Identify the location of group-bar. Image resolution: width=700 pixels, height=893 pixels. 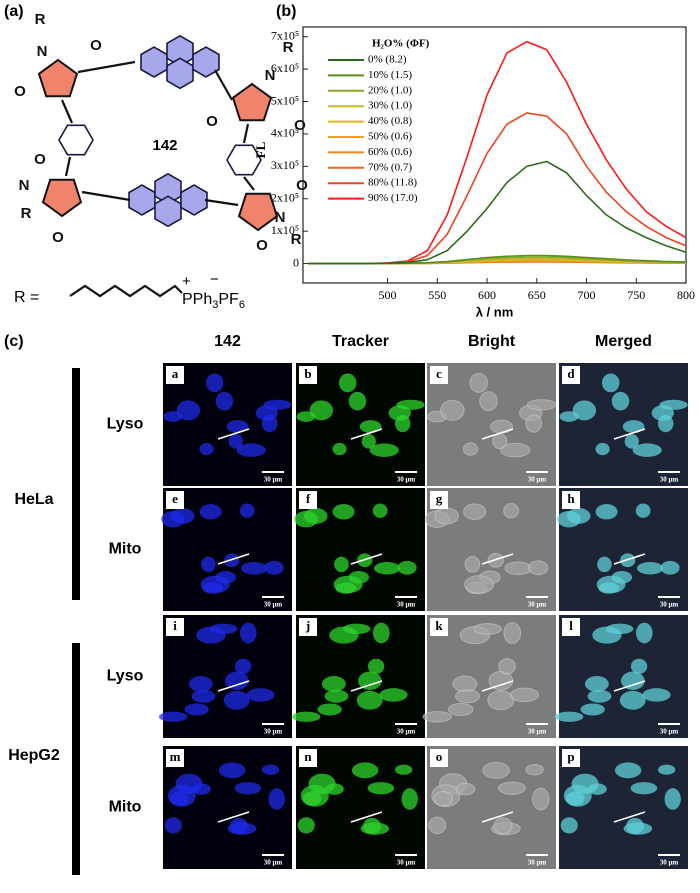
(76, 484).